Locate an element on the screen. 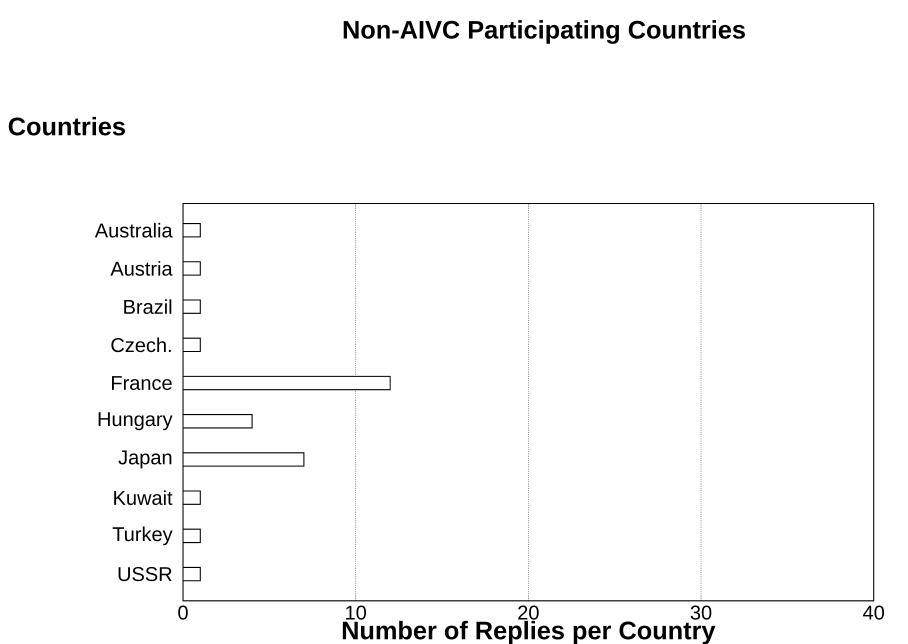  y-tick-label: Kuwait is located at coordinates (143, 498).